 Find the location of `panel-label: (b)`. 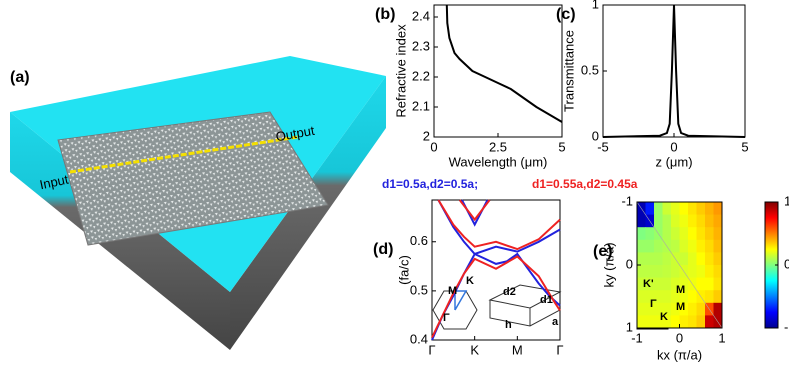

panel-label: (b) is located at coordinates (385, 14).